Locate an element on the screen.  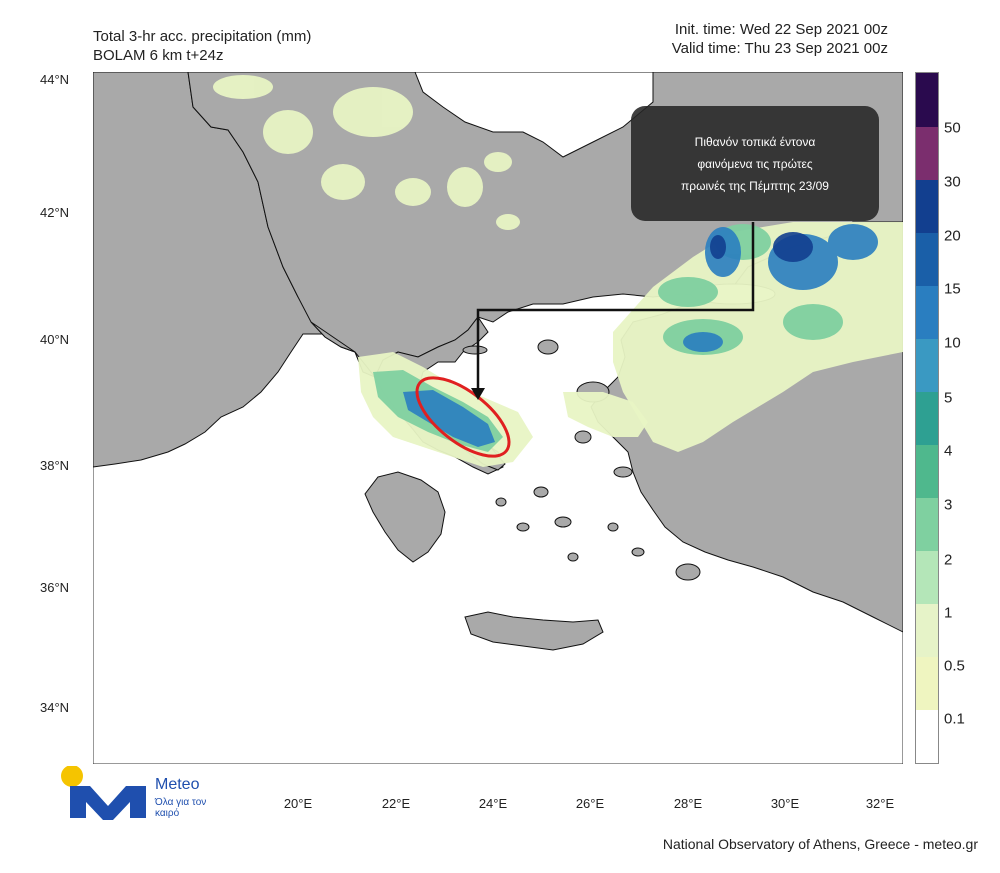
lon-label-26: 26°E is located at coordinates (590, 803).